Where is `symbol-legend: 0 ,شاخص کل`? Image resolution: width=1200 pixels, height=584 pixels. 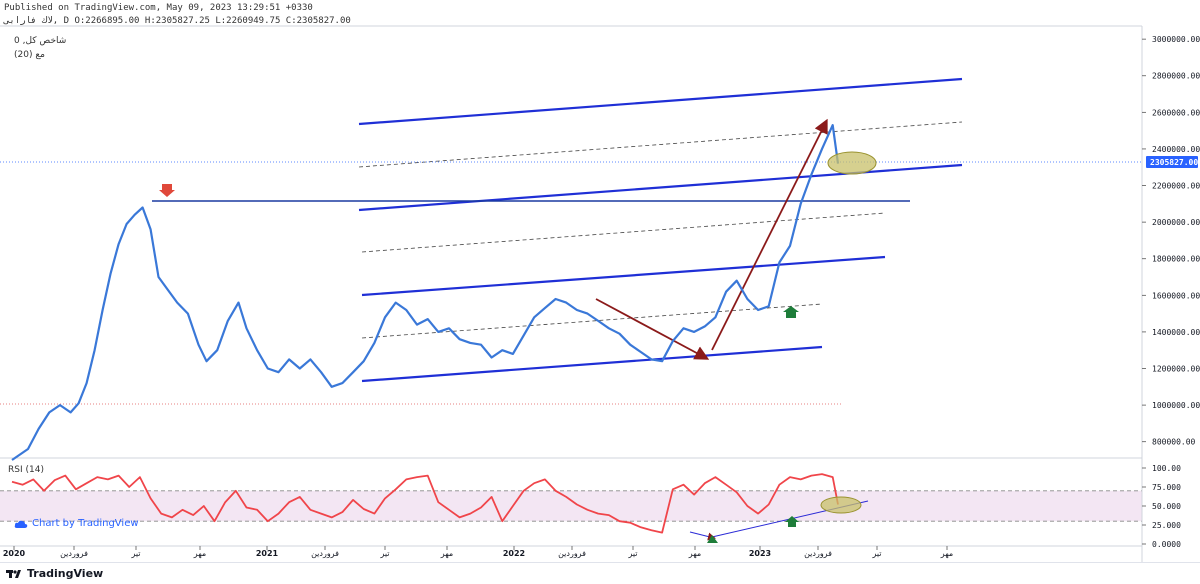 symbol-legend: 0 ,شاخص کل is located at coordinates (40, 41).